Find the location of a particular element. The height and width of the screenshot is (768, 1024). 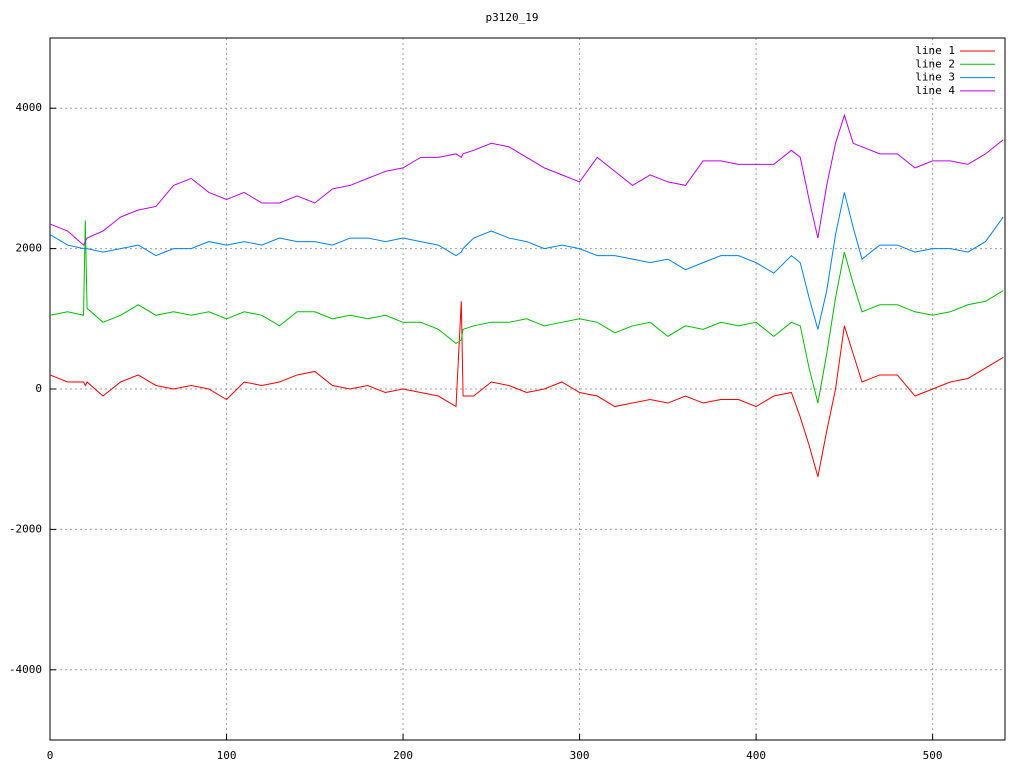

x-tick-label: 400 is located at coordinates (756, 755).